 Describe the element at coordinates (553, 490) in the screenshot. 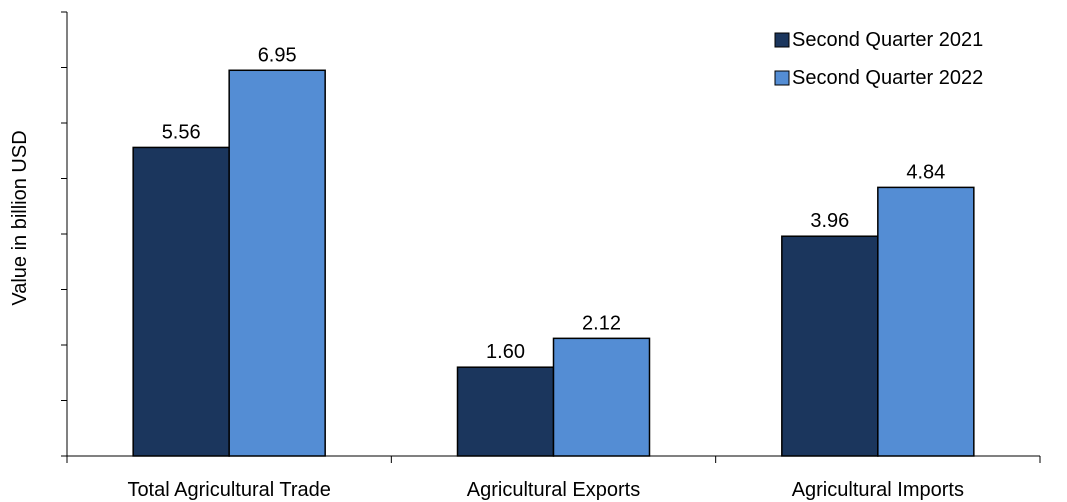

I see `x-tick-label: Agricultural Exports` at that location.